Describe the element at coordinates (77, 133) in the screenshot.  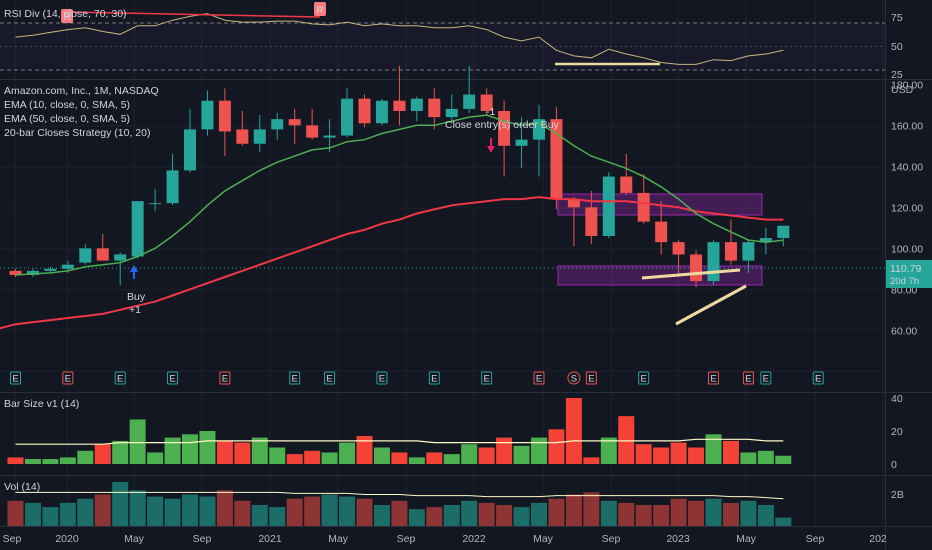
I see `indicator-strategy-label: 20-bar Closes Strategy (10, 20)` at that location.